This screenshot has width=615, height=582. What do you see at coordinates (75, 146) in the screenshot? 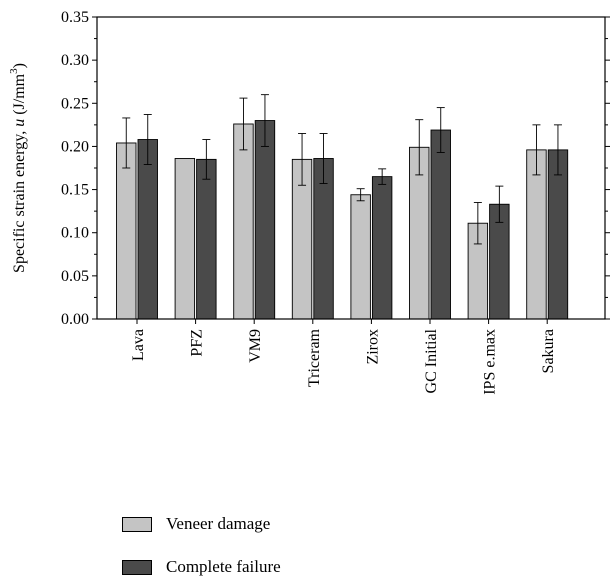
I see `y-tick-label: 0.20` at bounding box center [75, 146].